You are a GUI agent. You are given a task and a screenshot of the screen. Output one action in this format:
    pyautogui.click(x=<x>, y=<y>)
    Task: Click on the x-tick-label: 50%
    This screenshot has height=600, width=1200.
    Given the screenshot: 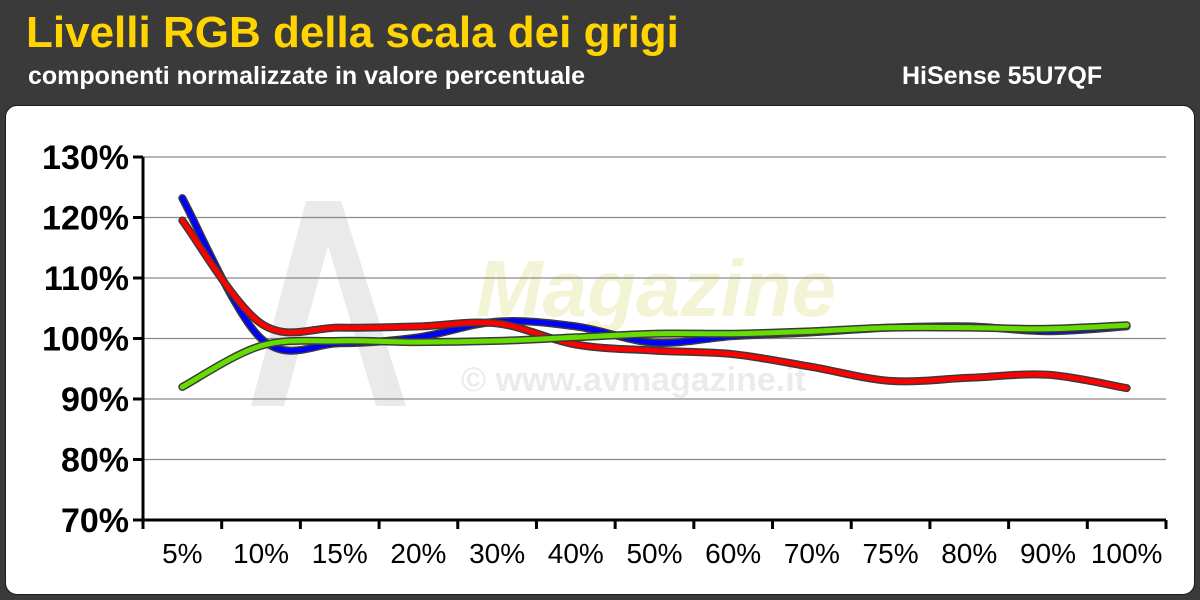 What is the action you would take?
    pyautogui.click(x=654, y=553)
    